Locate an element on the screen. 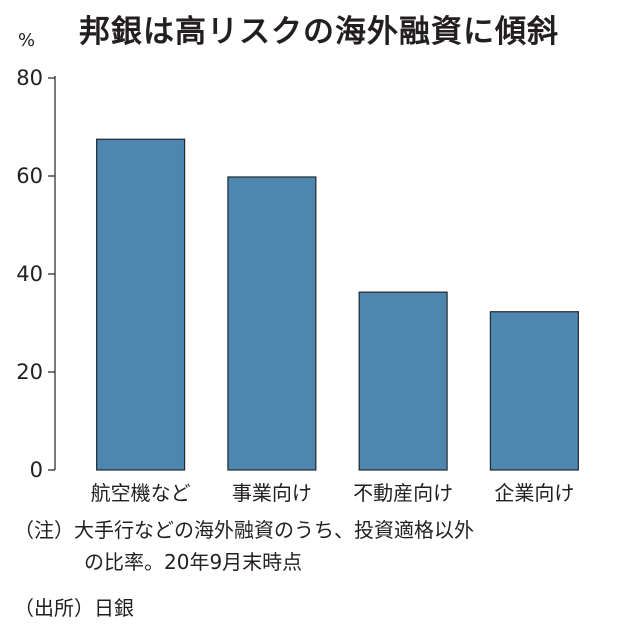 The image size is (638, 631). category-label-2: 事業向け is located at coordinates (272, 493).